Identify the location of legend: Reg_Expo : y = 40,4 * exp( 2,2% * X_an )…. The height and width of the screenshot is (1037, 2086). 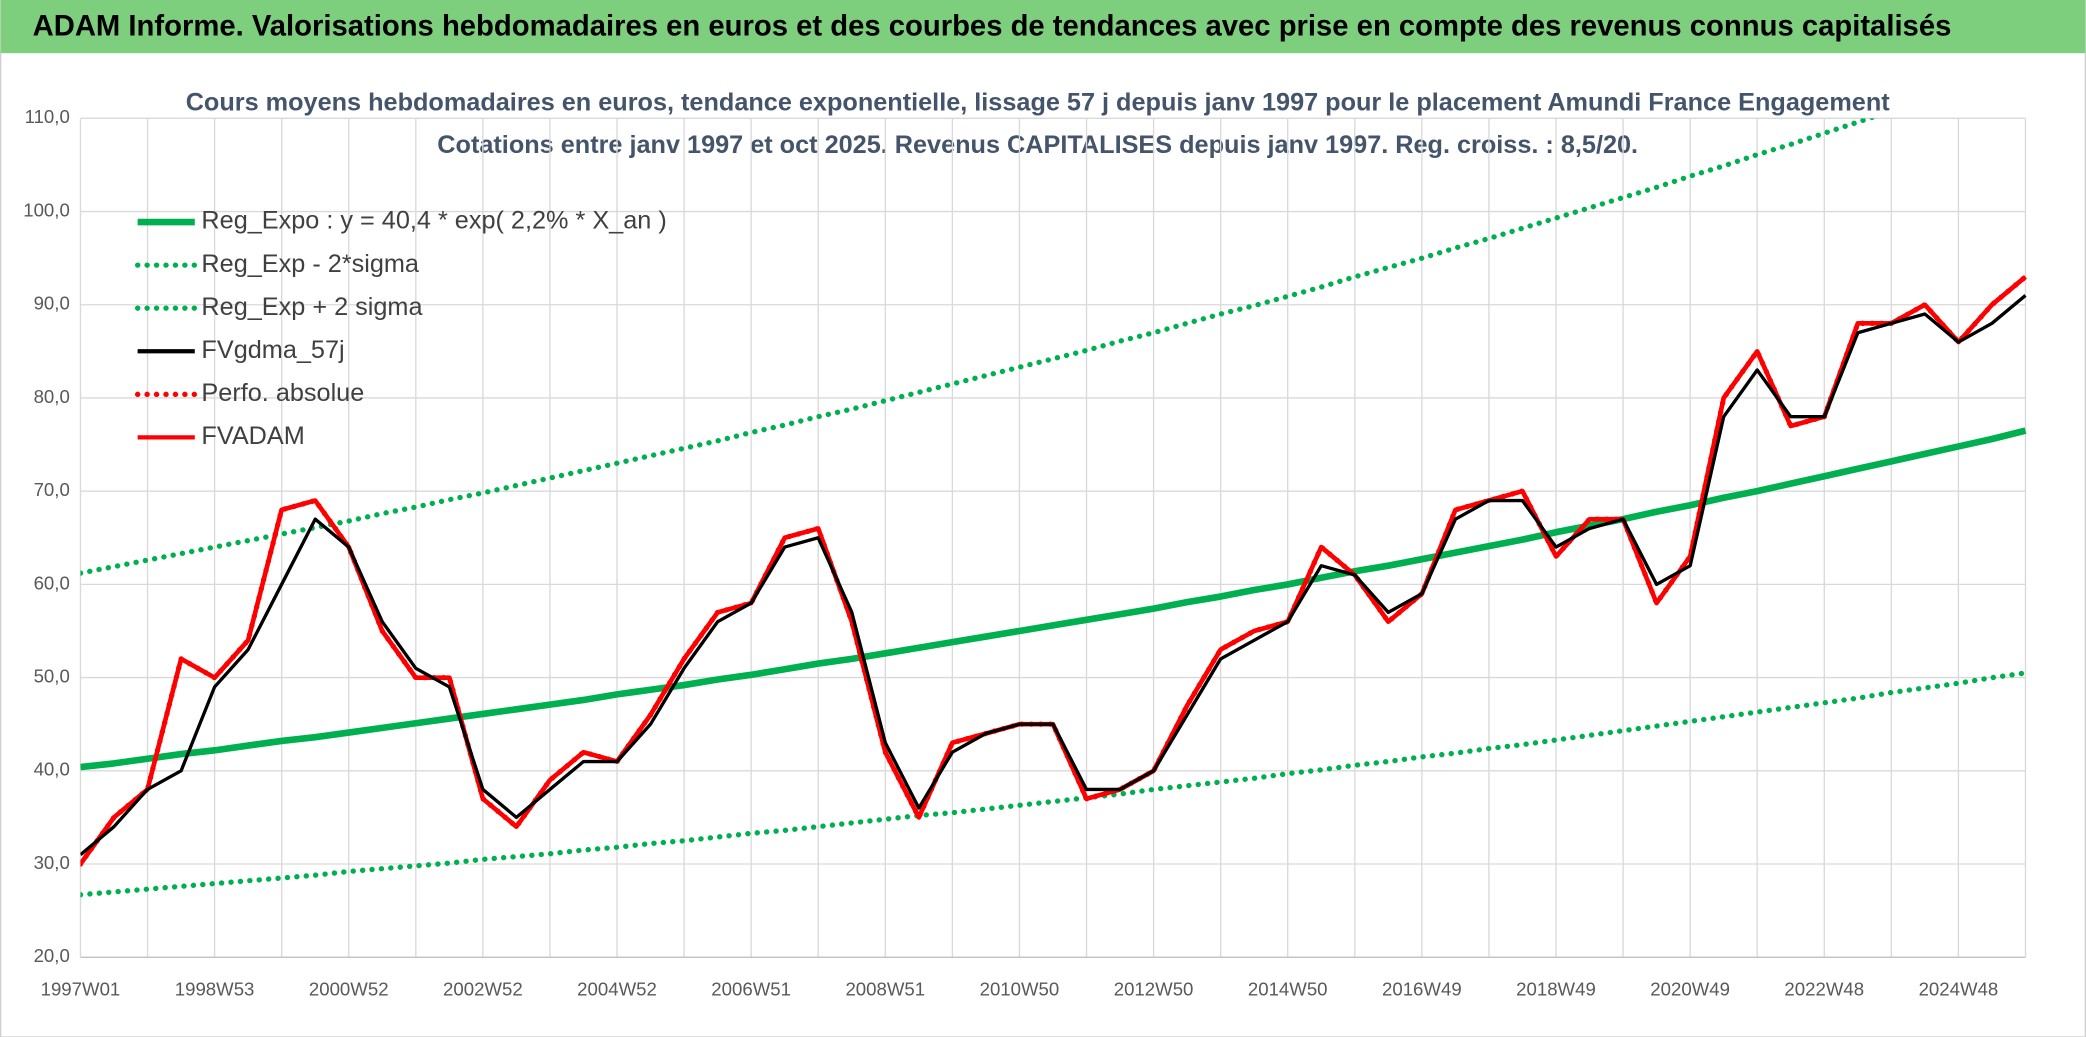
(400, 328).